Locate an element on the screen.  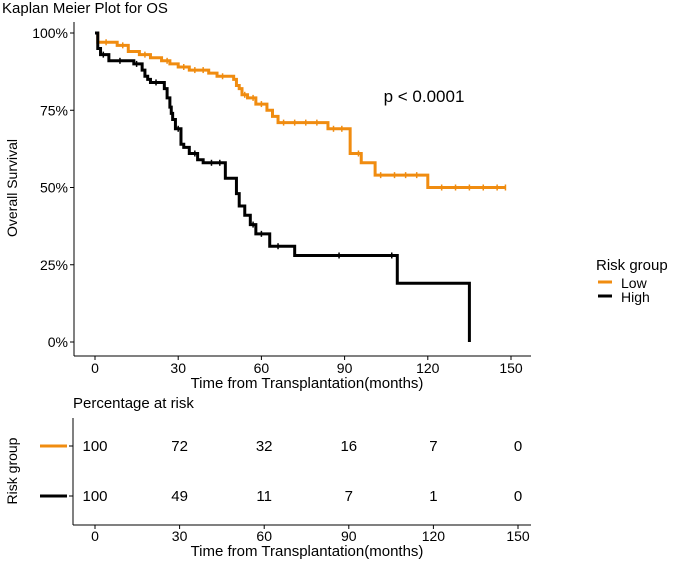
x-tick-label: 150 is located at coordinates (511, 368).